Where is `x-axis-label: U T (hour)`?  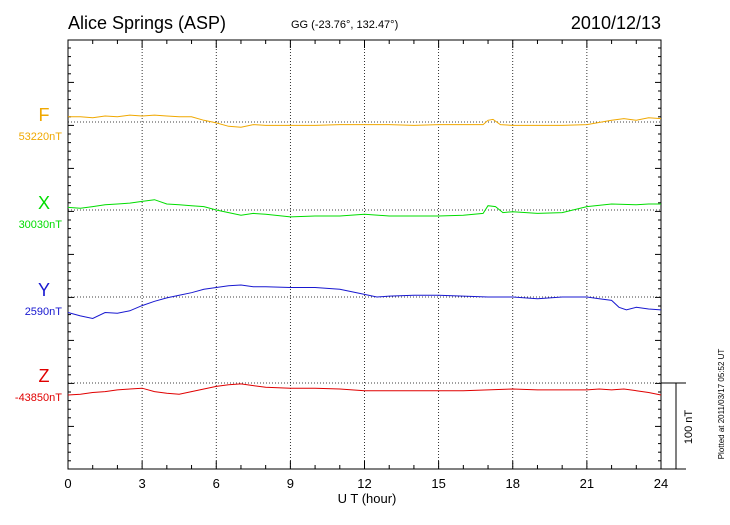
x-axis-label: U T (hour) is located at coordinates (367, 498).